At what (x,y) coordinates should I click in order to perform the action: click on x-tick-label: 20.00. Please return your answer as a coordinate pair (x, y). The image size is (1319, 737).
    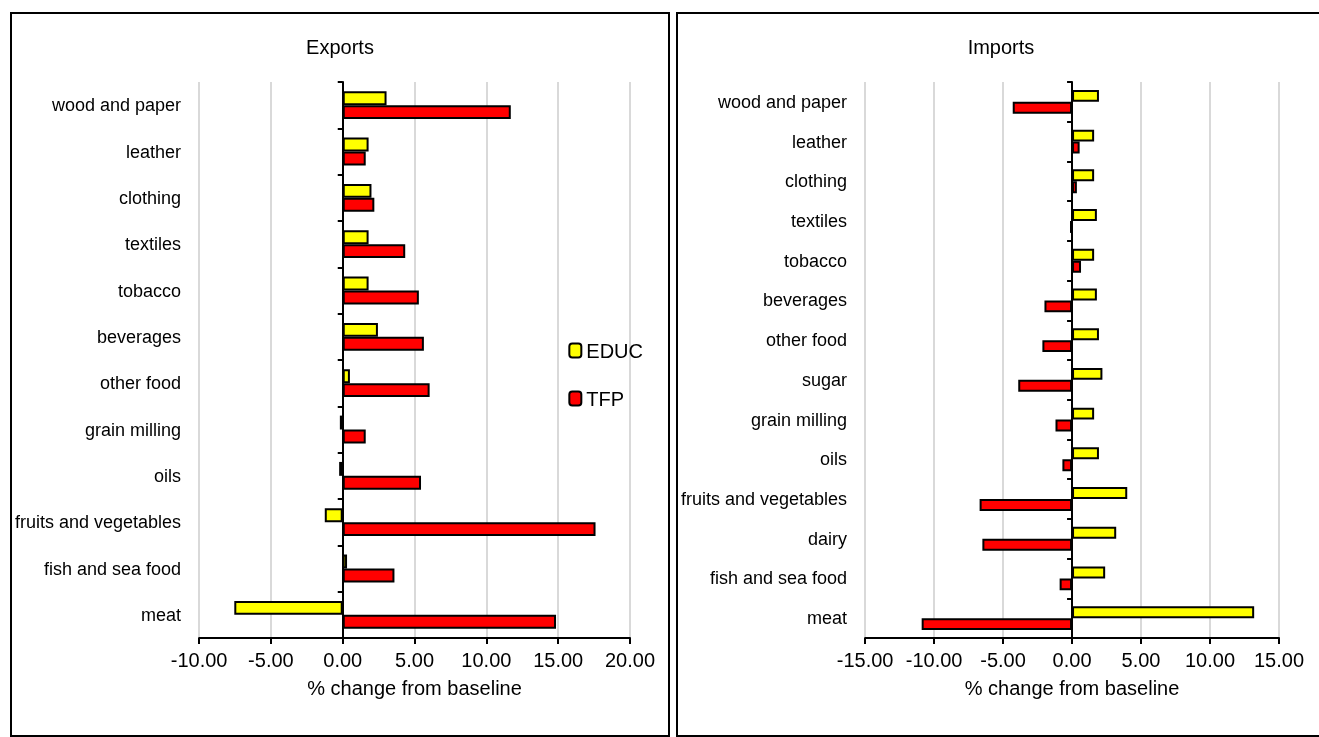
    Looking at the image, I should click on (630, 660).